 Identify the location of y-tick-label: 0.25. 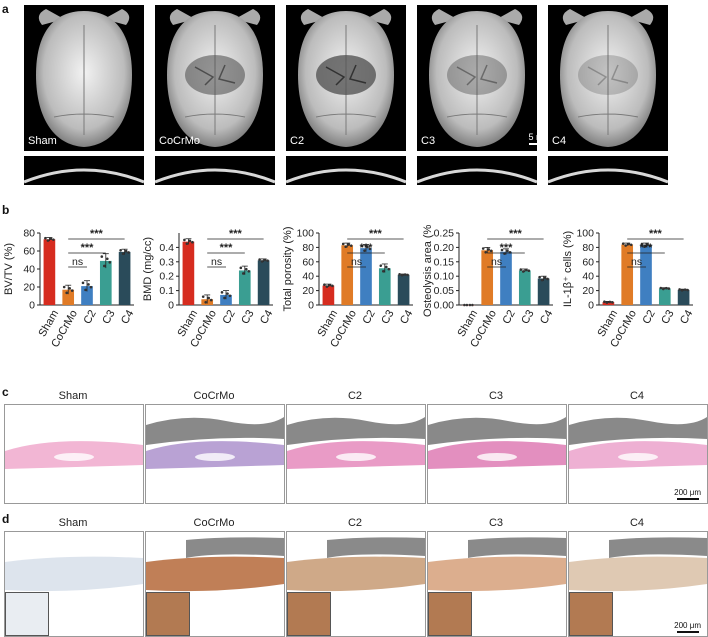
(444, 234).